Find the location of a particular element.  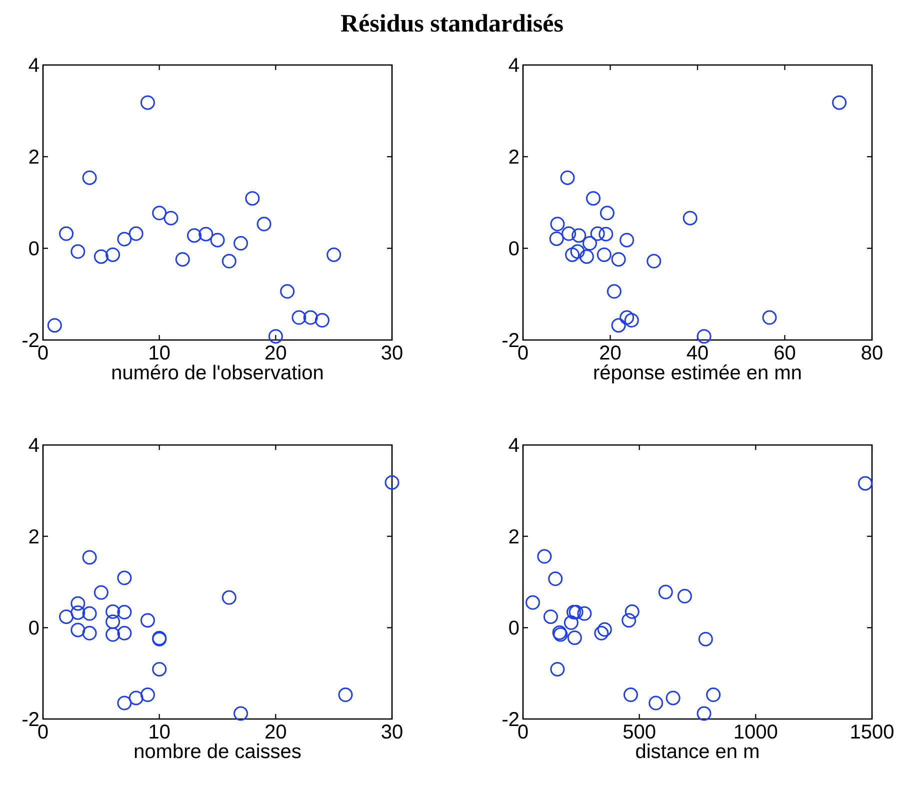

x-tick-label: 80 is located at coordinates (872, 353).